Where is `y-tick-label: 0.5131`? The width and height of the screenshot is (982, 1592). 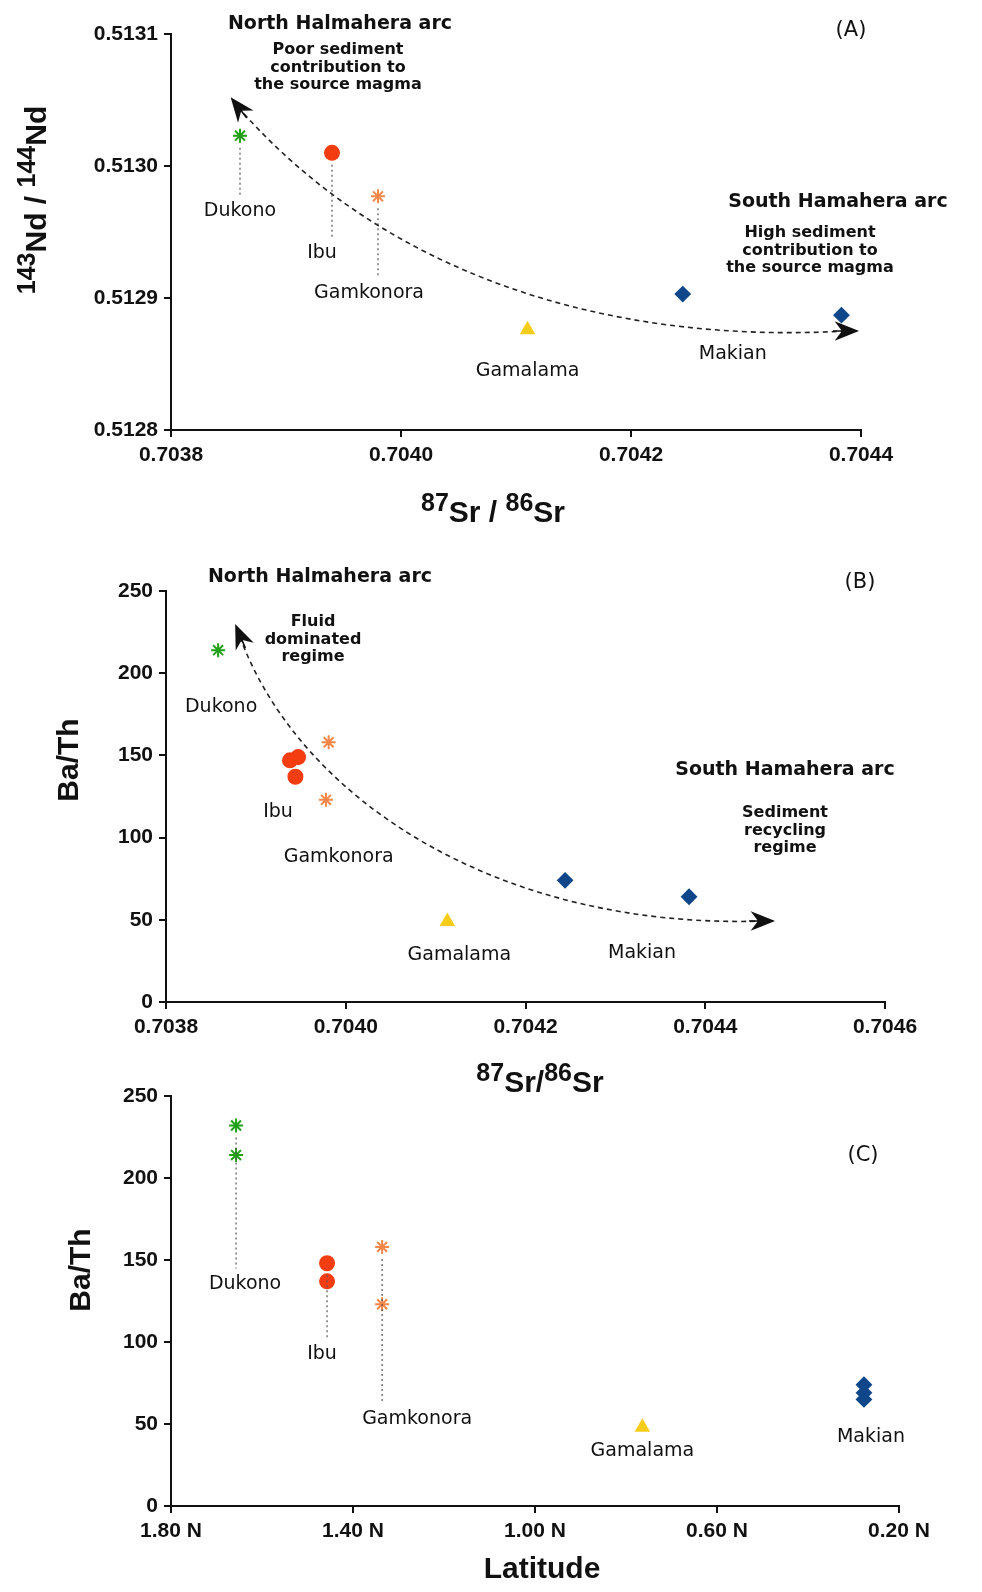 y-tick-label: 0.5131 is located at coordinates (126, 32).